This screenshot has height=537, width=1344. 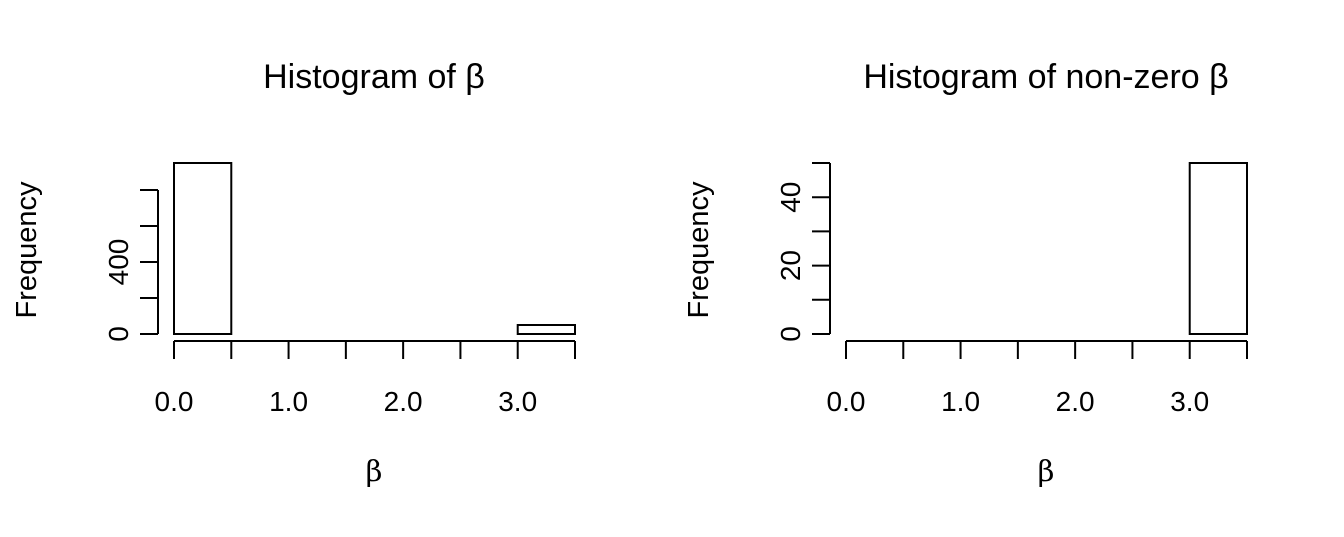 What do you see at coordinates (1045, 77) in the screenshot?
I see `chart-title: Histogram of non-zero β` at bounding box center [1045, 77].